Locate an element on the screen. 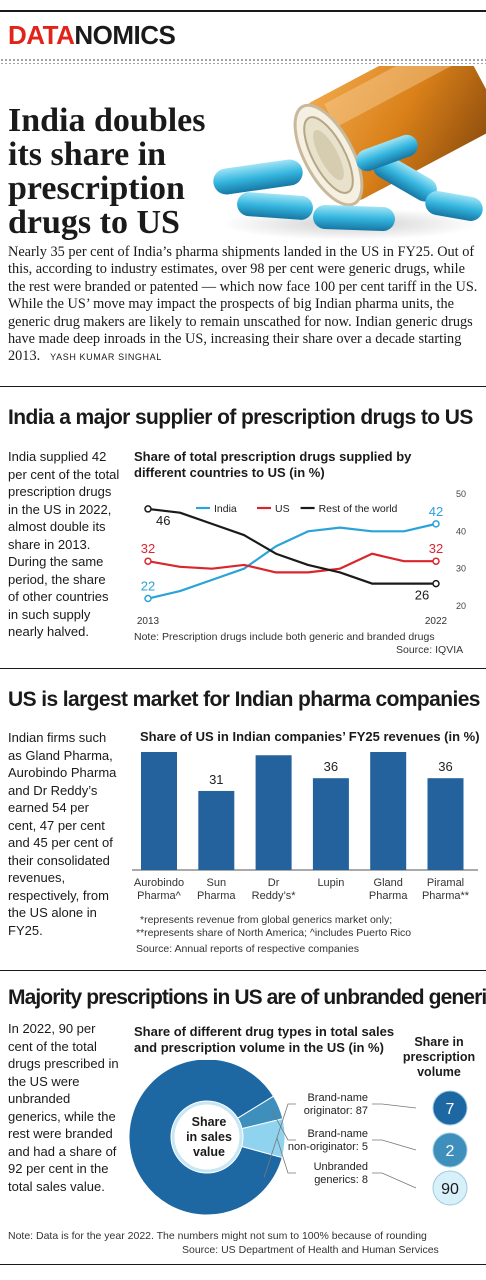  slice-label: non-originator: 5 is located at coordinates (328, 1147).